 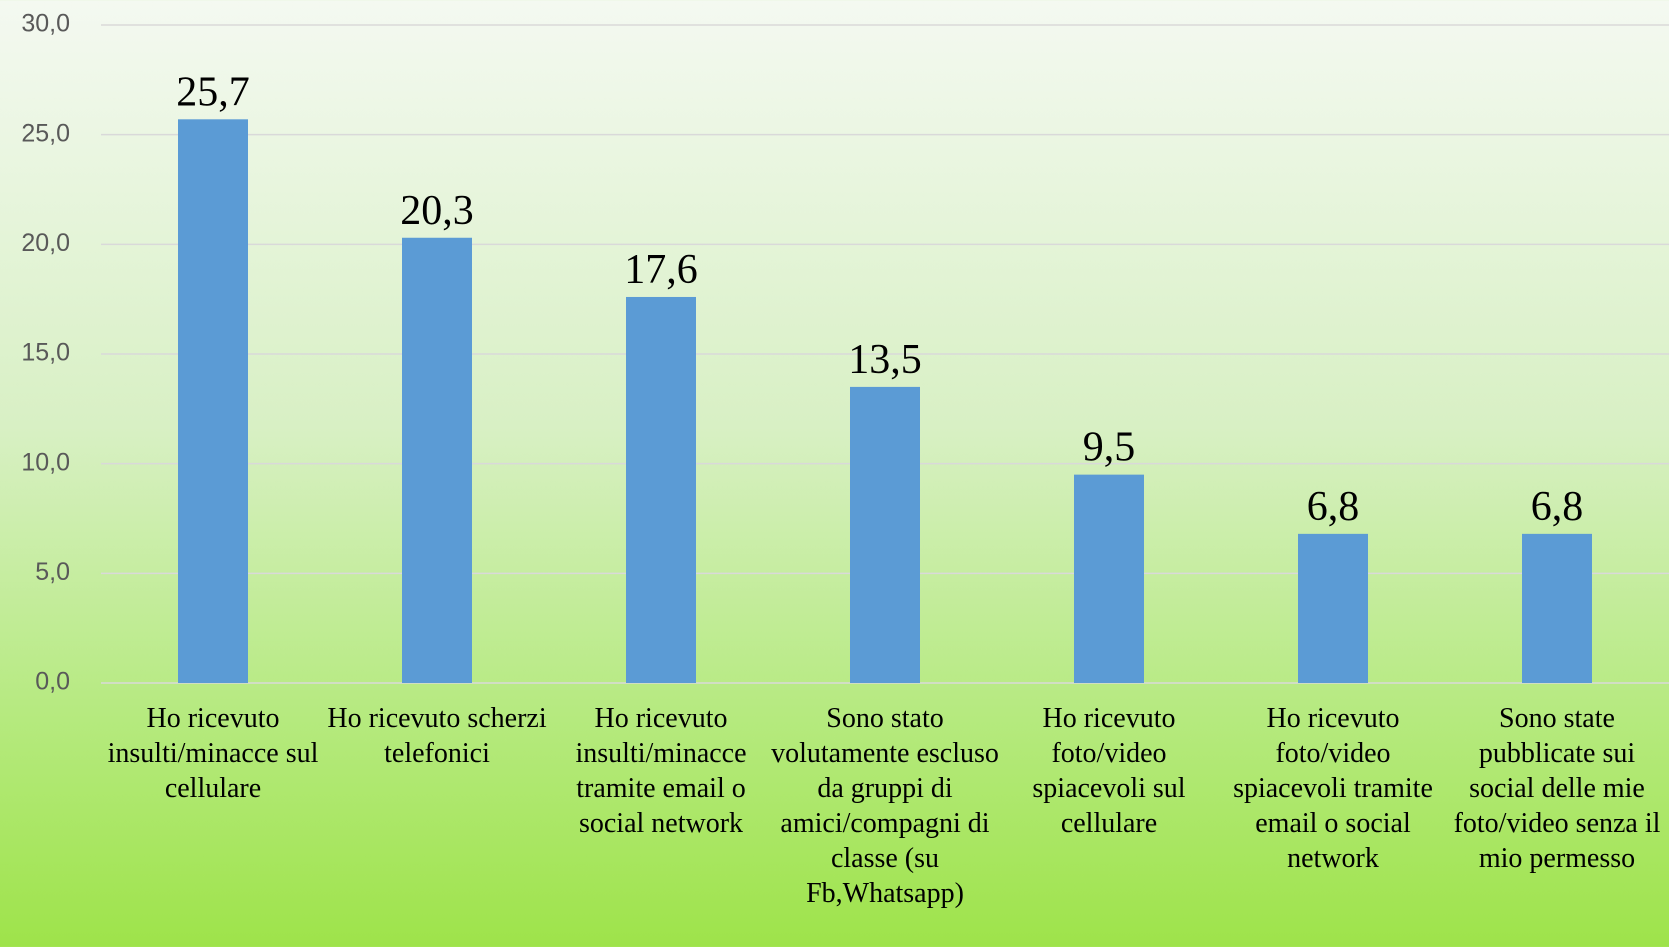 I want to click on y-tick-label: 25,0, so click(x=45, y=133).